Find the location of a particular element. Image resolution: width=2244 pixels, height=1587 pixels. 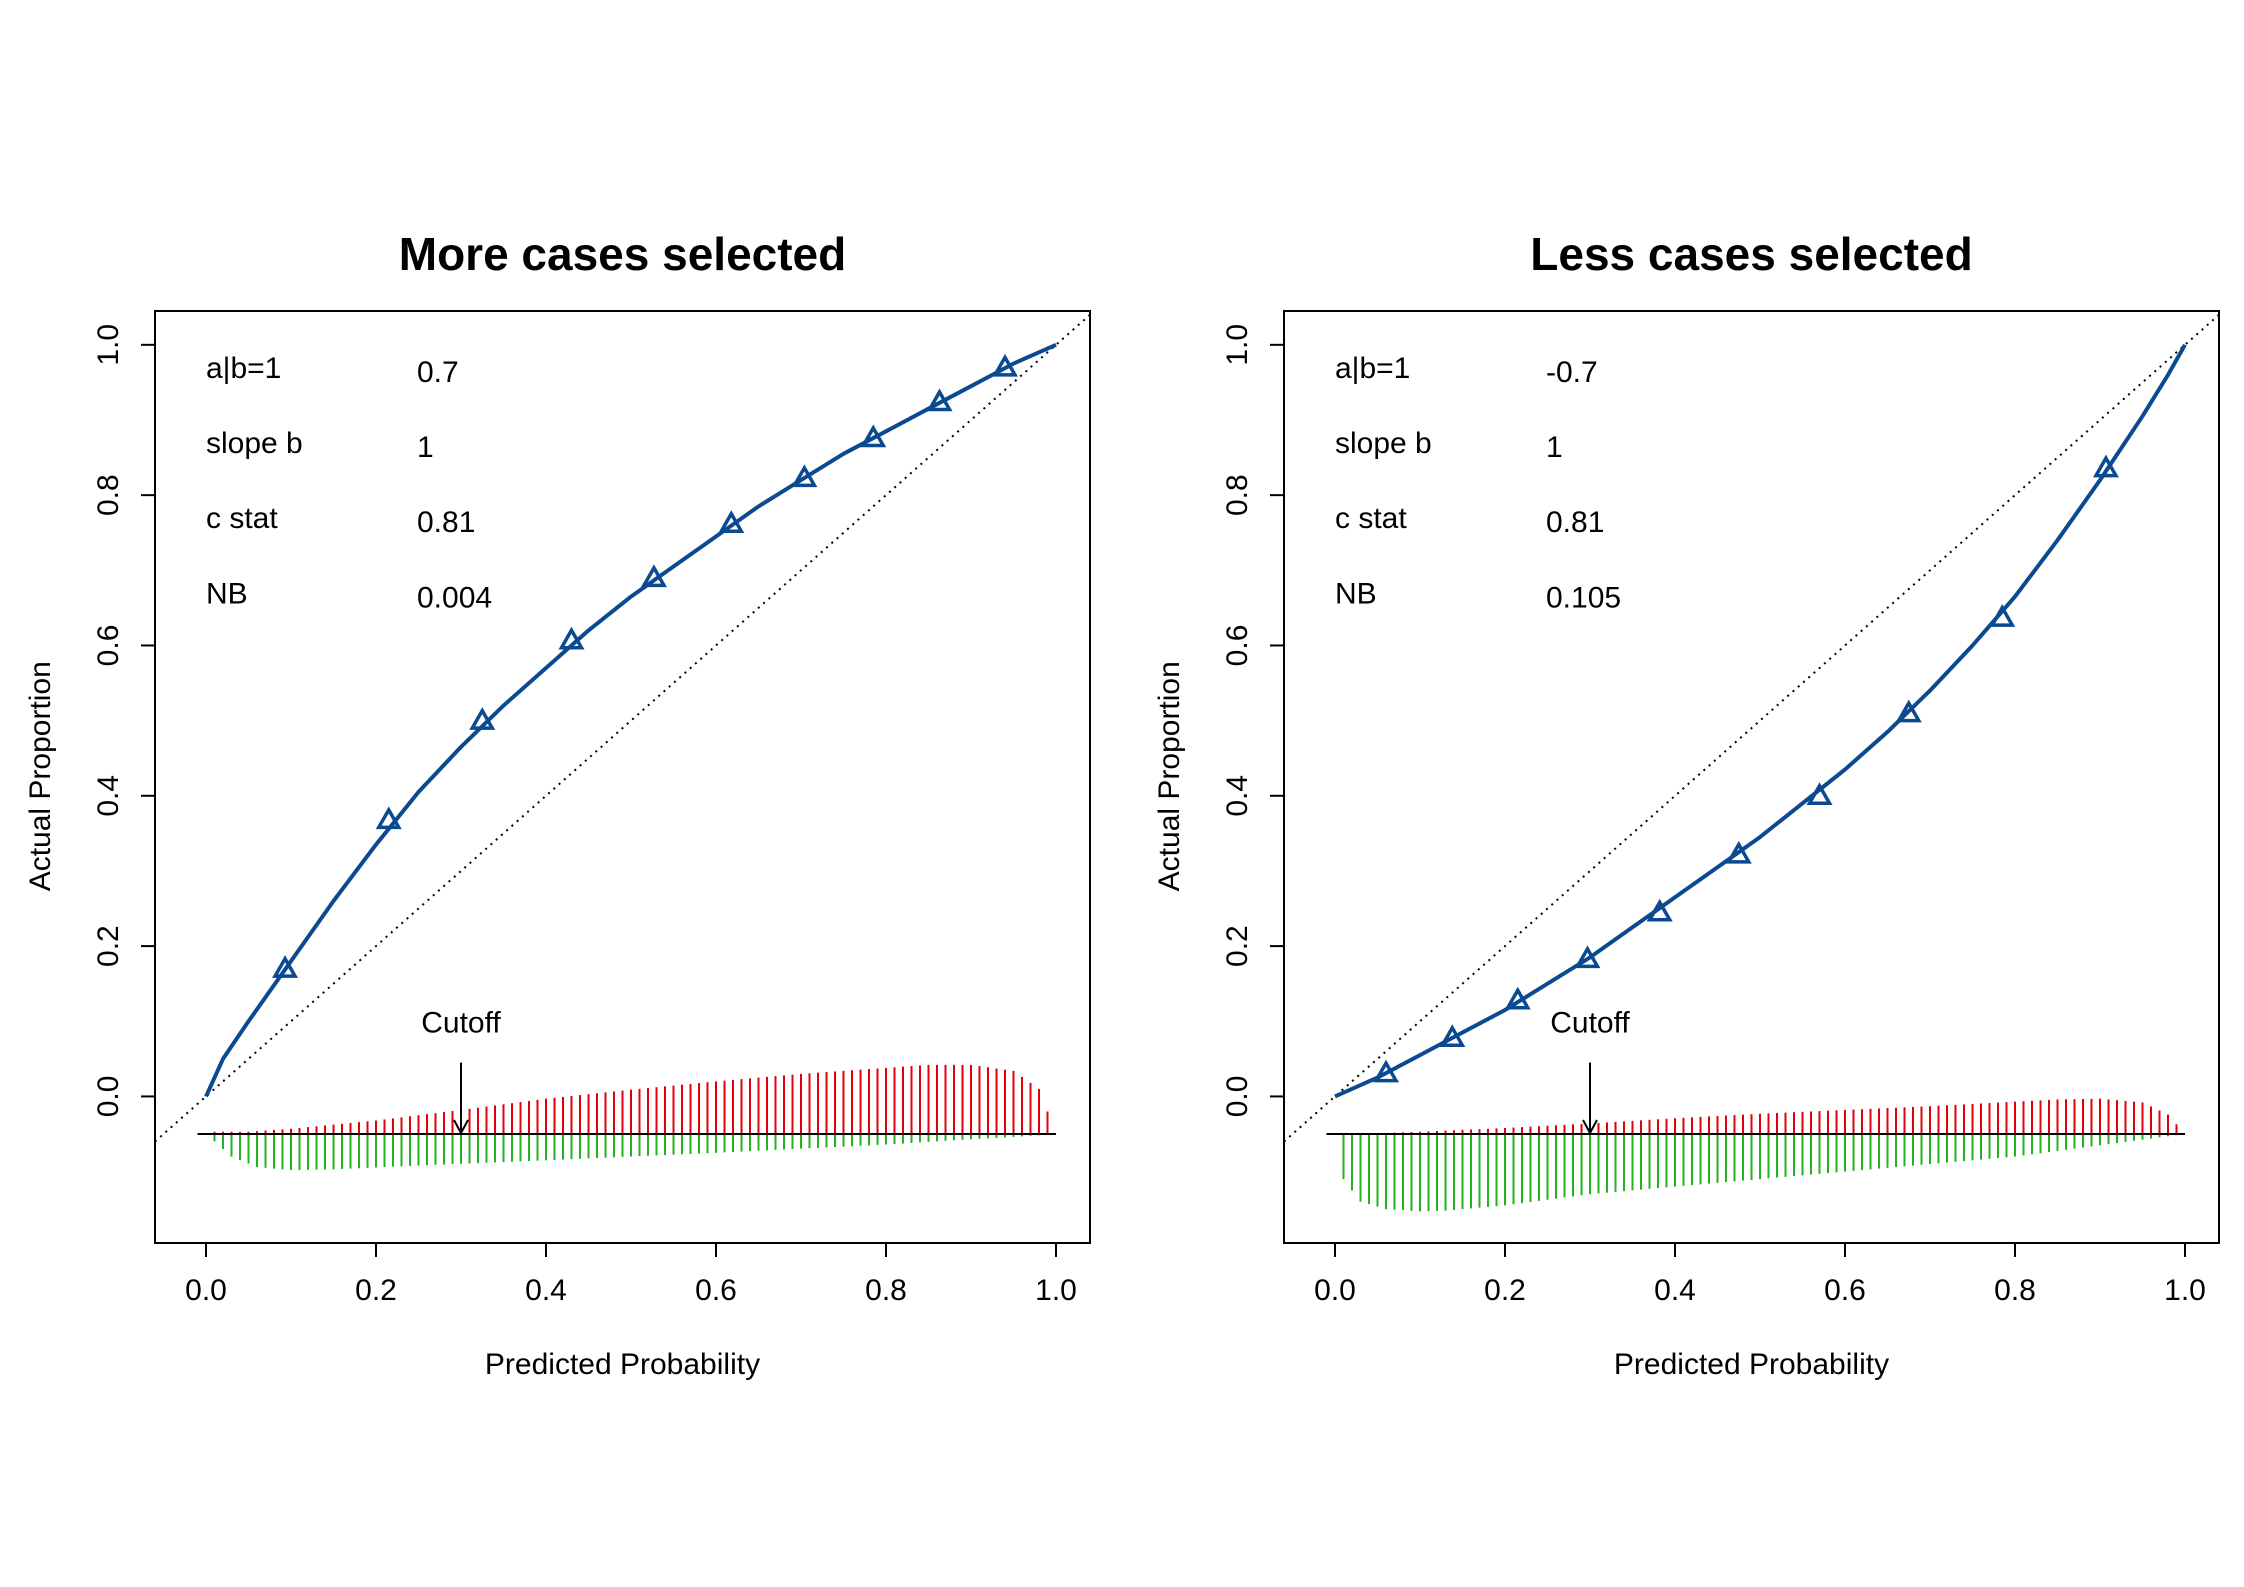

stat-value-intercept: 0.7 is located at coordinates (438, 372).